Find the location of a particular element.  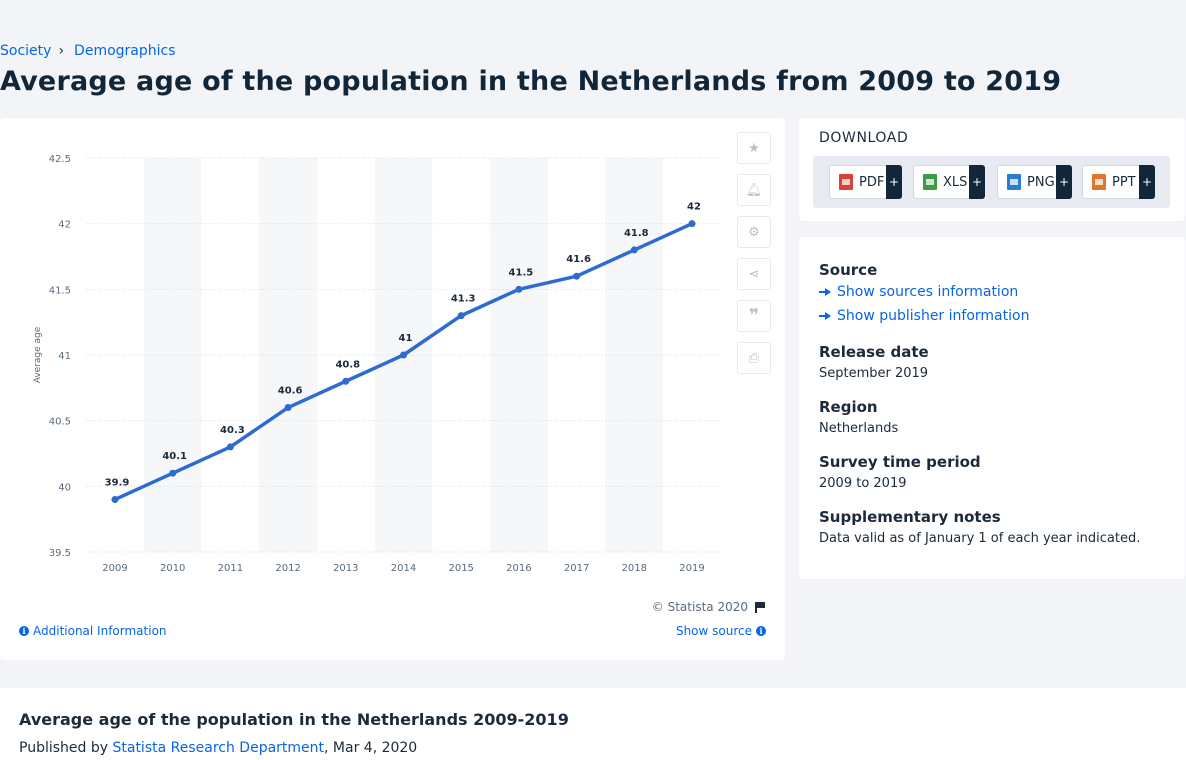

breadcrumb: Society › Demographics is located at coordinates (88, 51).